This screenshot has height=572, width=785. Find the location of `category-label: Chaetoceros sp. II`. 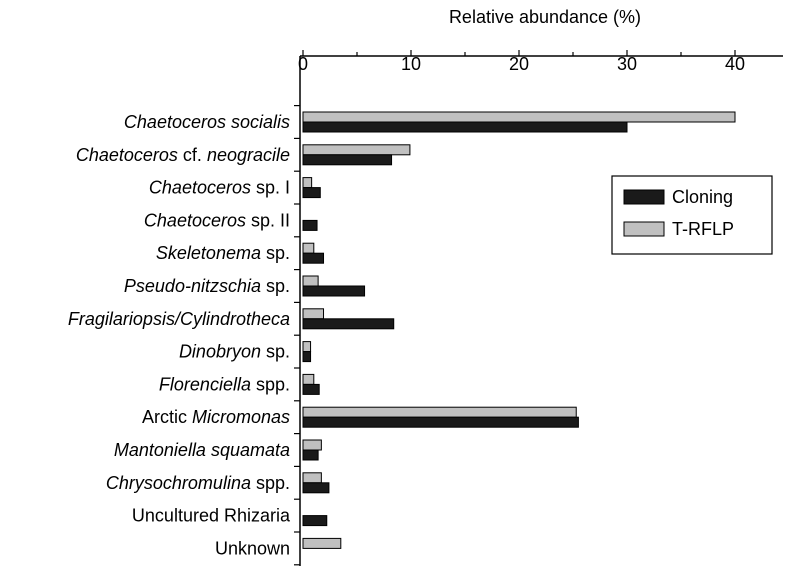

category-label: Chaetoceros sp. II is located at coordinates (217, 220).